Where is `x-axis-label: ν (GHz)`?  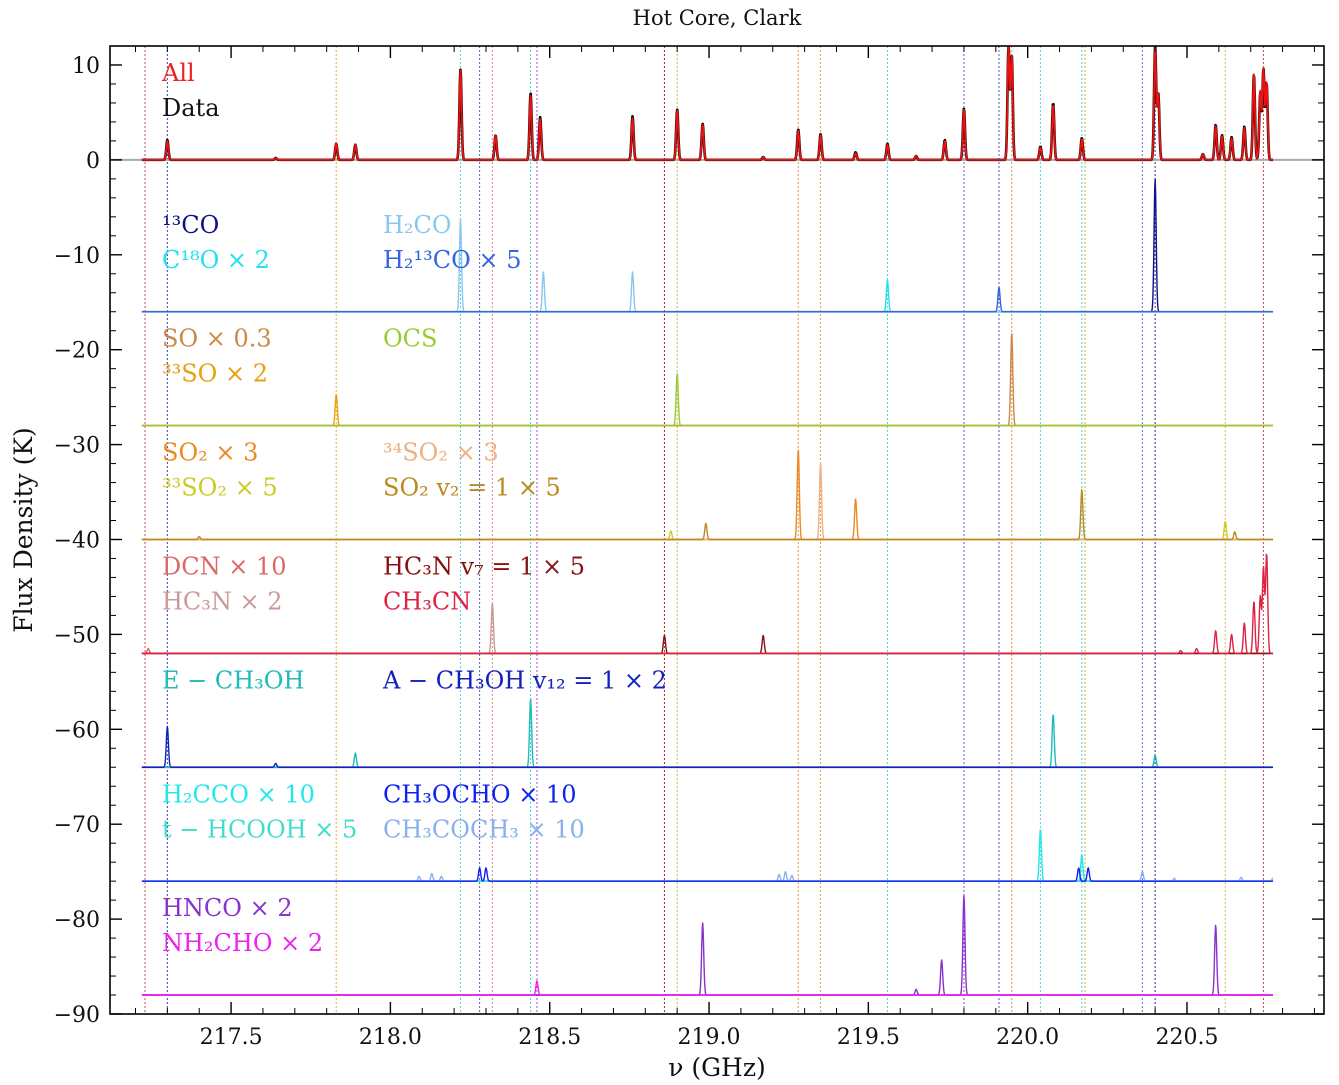 x-axis-label: ν (GHz) is located at coordinates (717, 1067).